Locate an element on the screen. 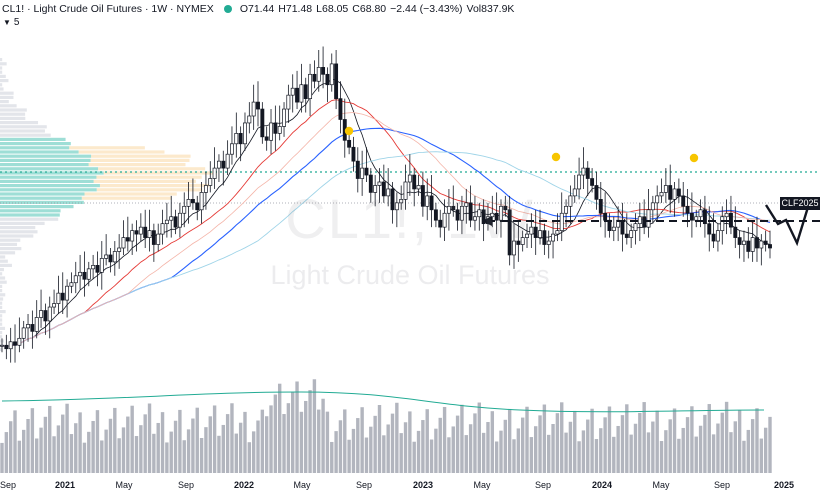  open-label: O is located at coordinates (243, 9).